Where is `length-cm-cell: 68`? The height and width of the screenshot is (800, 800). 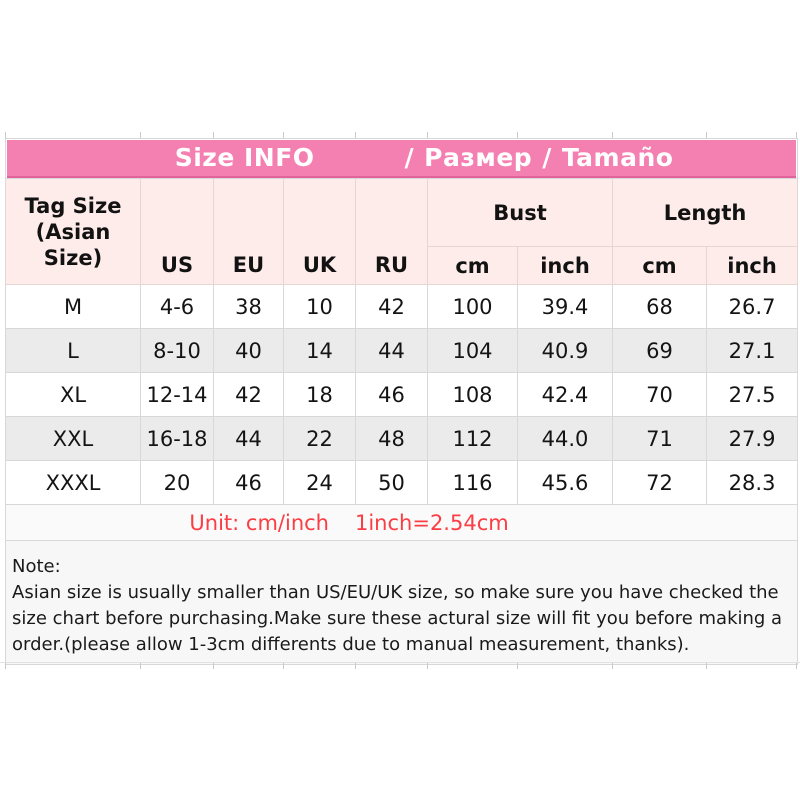
length-cm-cell: 68 is located at coordinates (659, 306).